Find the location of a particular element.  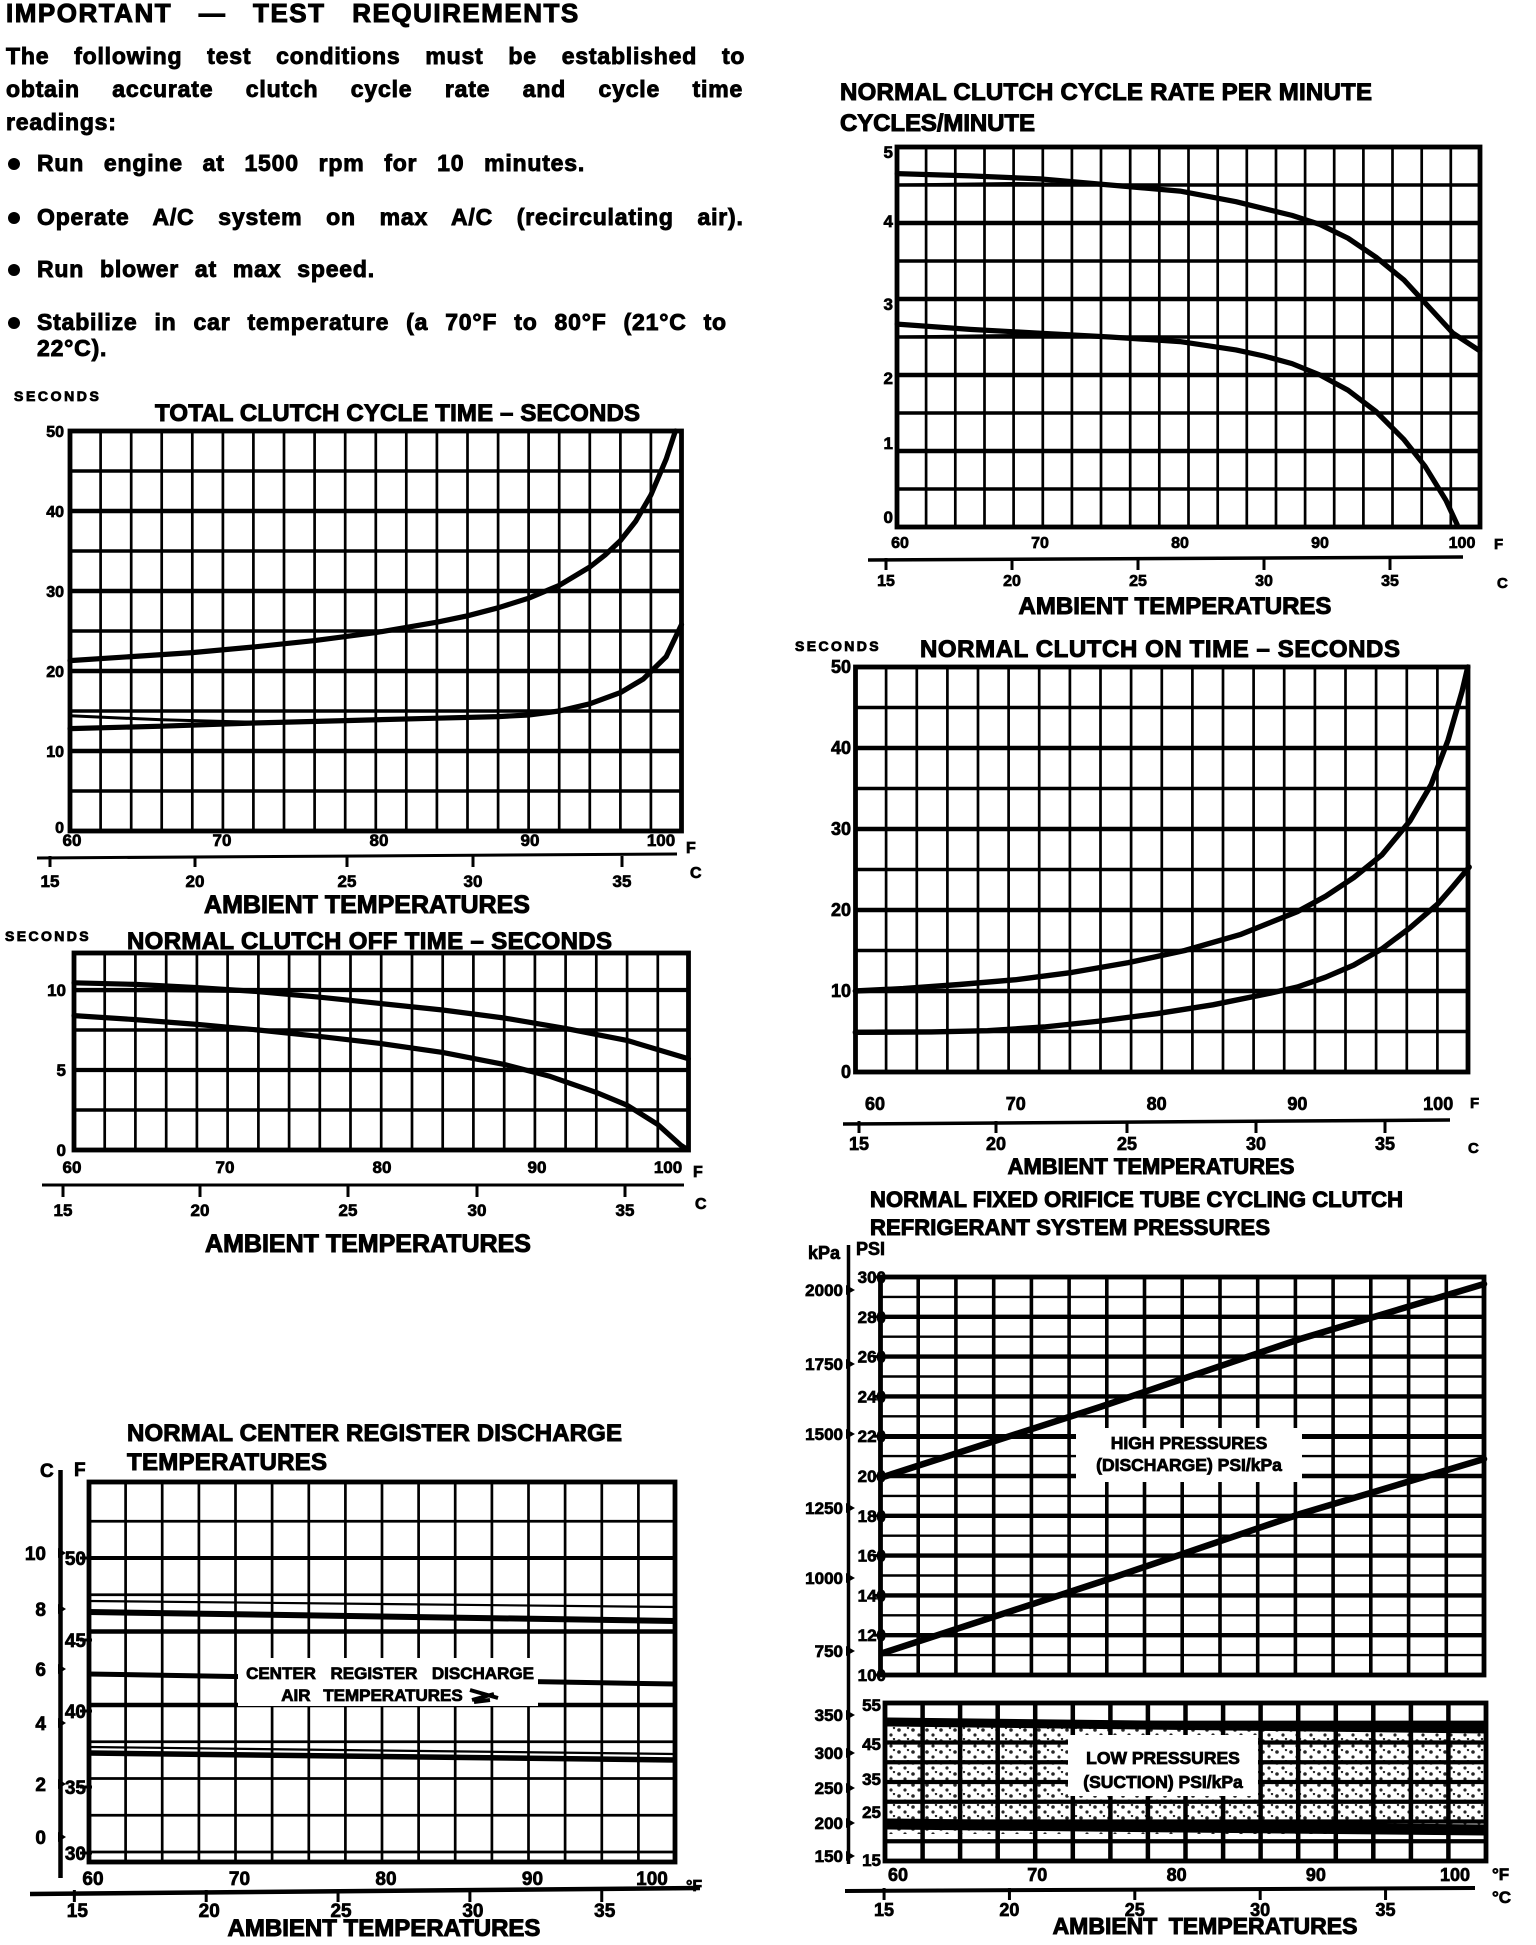

svg-text: 280 is located at coordinates (872, 1317).